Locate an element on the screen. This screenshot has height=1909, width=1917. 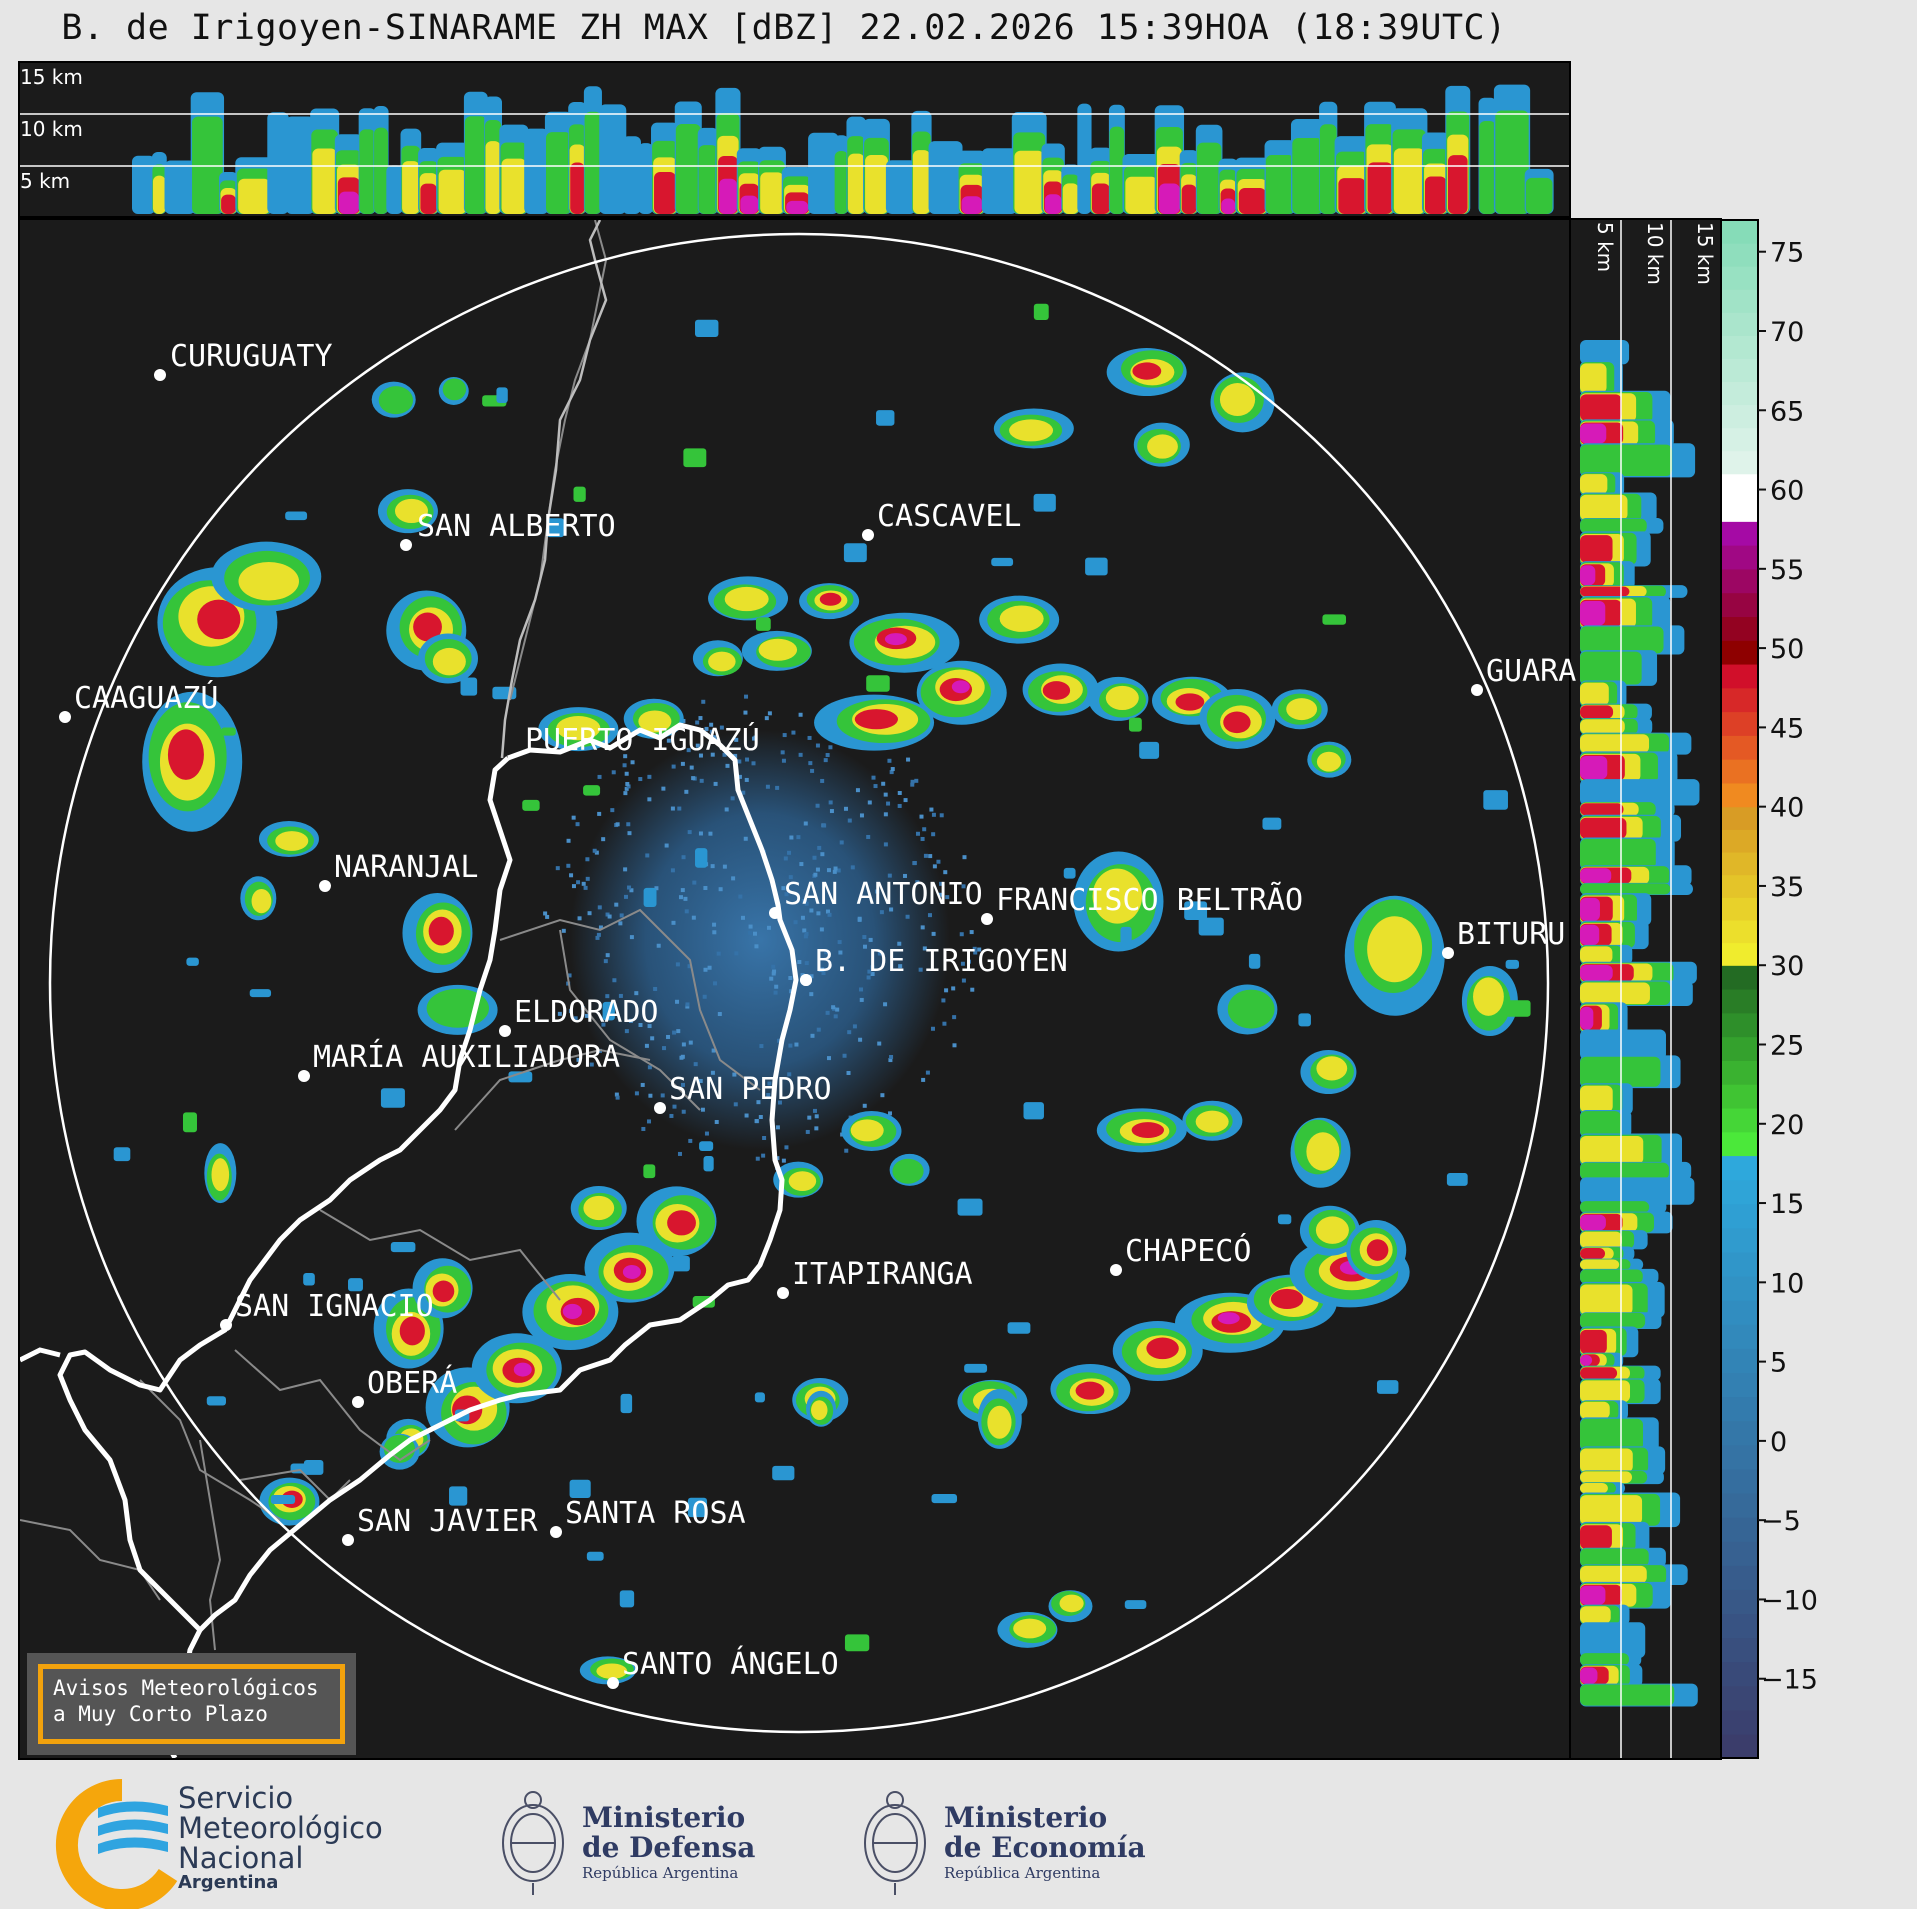
city-name: FRANCISCO BELTRÃO is located at coordinates (1149, 900).